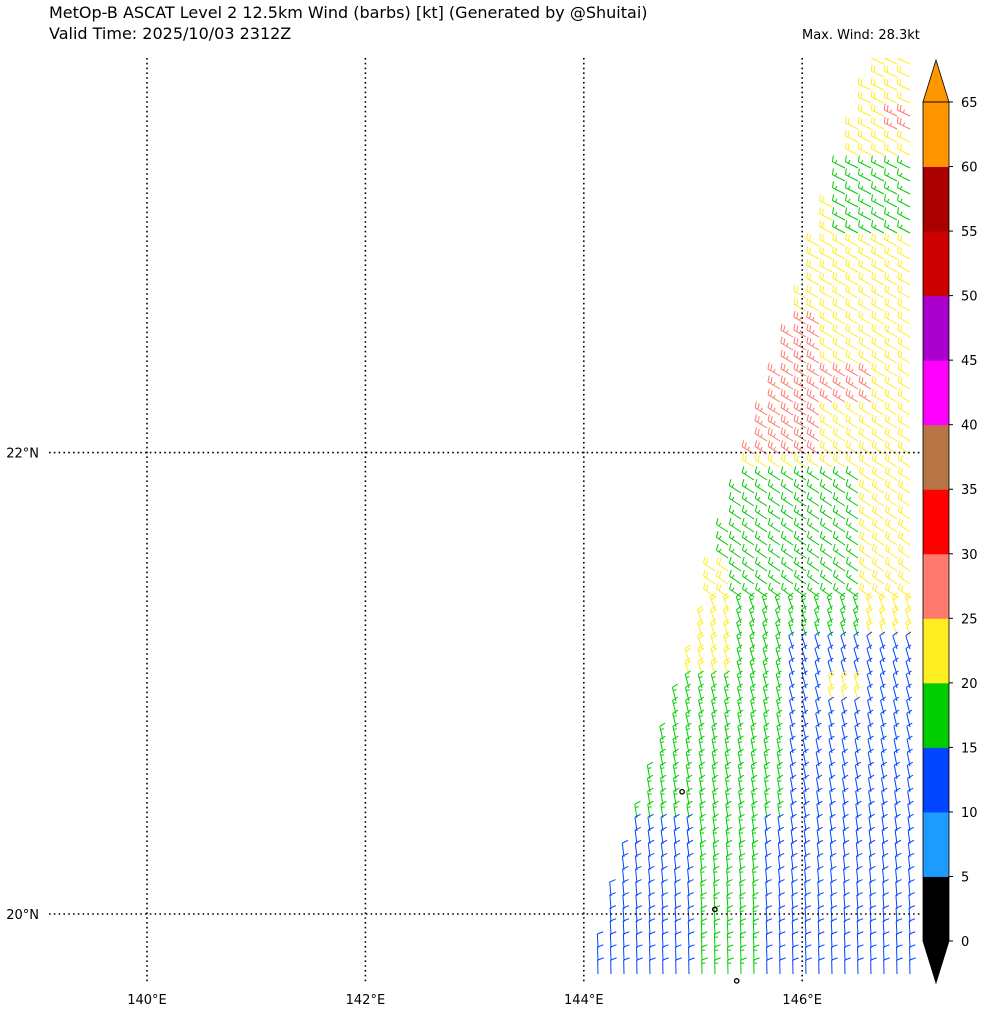  I want to click on colorbar-segment, so click(936, 715).